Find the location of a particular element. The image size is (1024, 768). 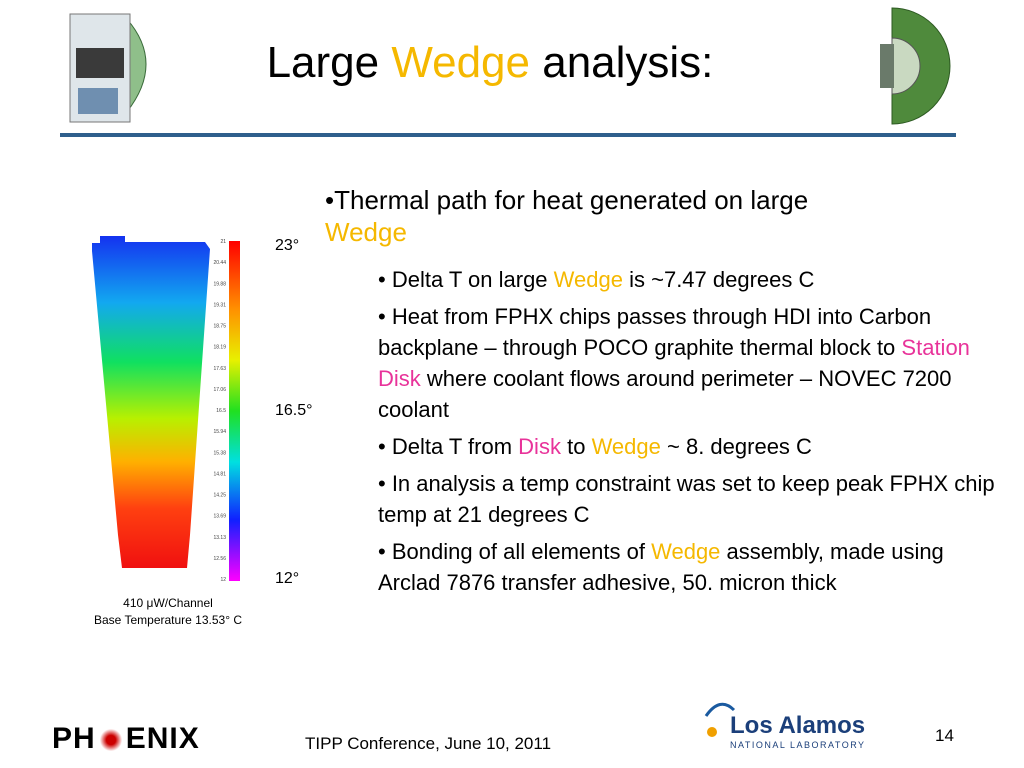

colorbar is located at coordinates (234, 411).